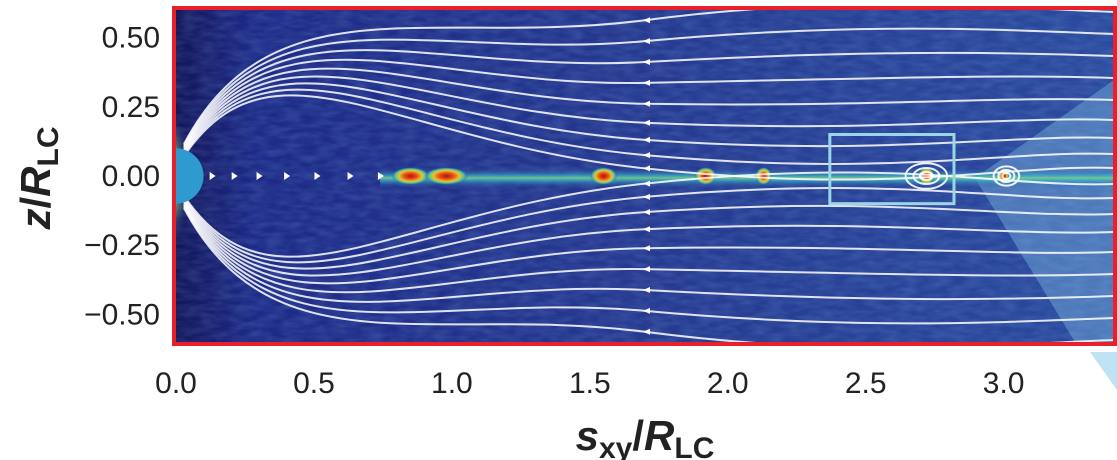 The width and height of the screenshot is (1117, 460). What do you see at coordinates (122, 245) in the screenshot?
I see `y-tick-label: −0.25` at bounding box center [122, 245].